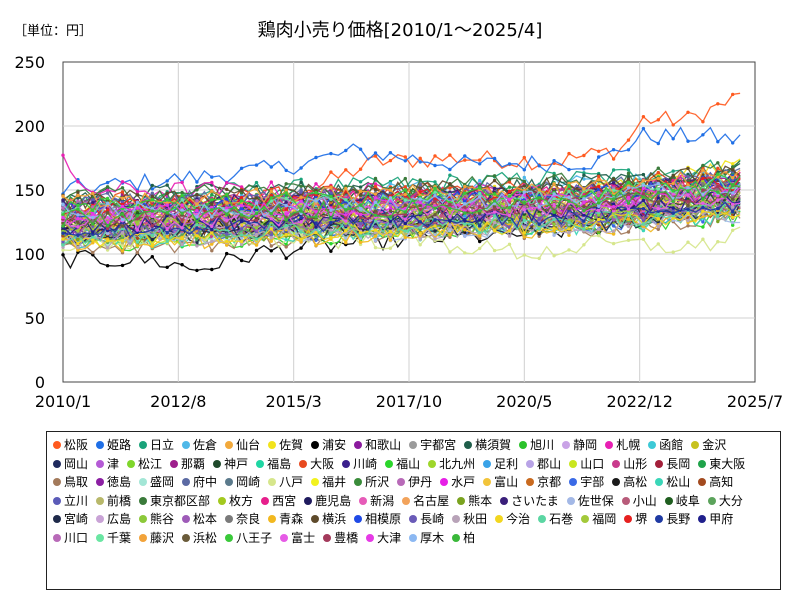 The image size is (800, 600). Describe the element at coordinates (518, 519) in the screenshot. I see `legend-label: 今治` at that location.